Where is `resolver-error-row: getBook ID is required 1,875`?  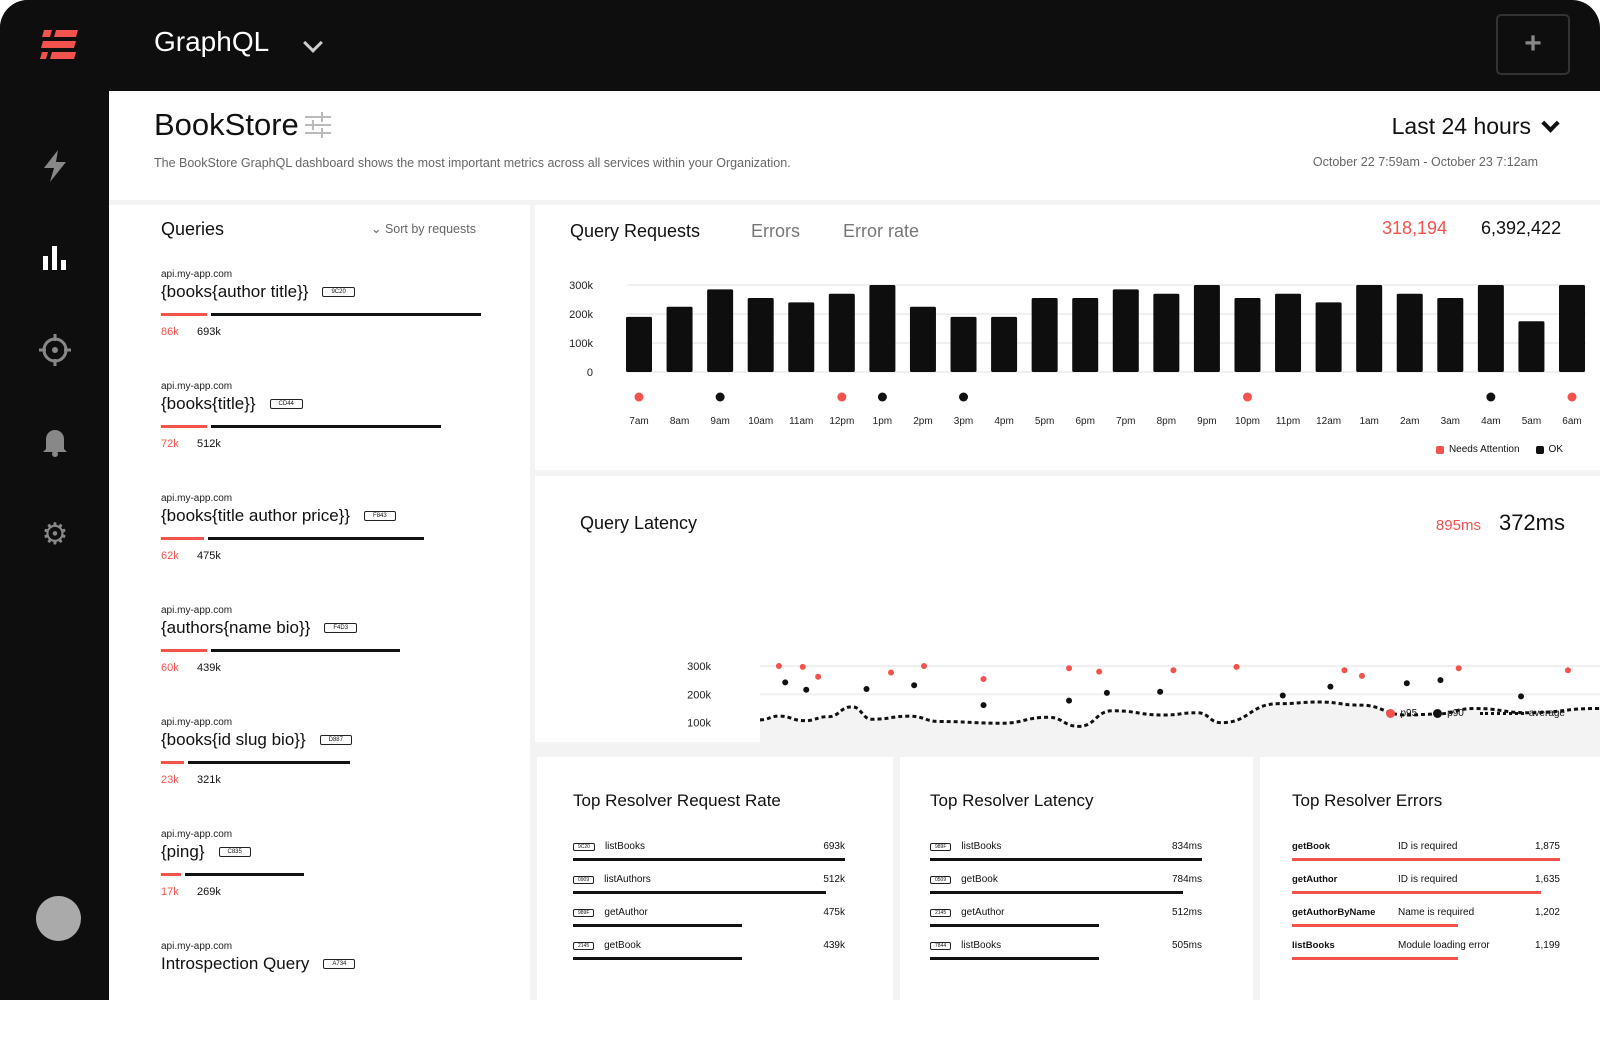
resolver-error-row: getBook ID is required 1,875 is located at coordinates (1426, 853).